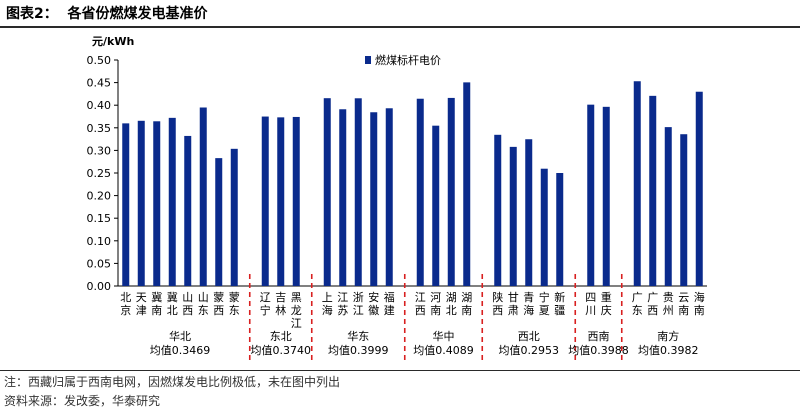 The height and width of the screenshot is (412, 800). I want to click on x-category-label-char: 苏, so click(342, 310).